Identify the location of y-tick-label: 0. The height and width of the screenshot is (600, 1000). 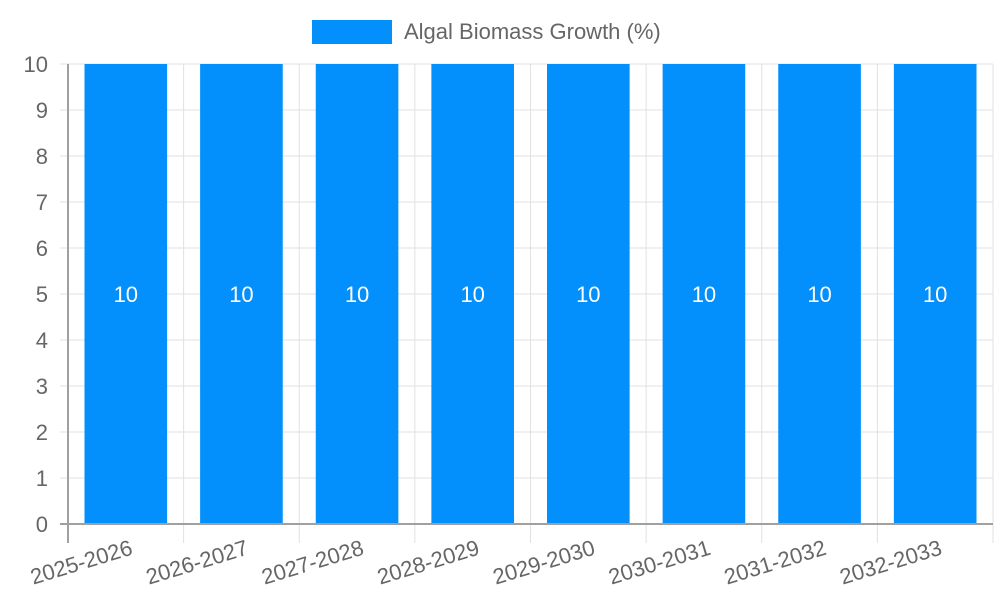
(42, 524).